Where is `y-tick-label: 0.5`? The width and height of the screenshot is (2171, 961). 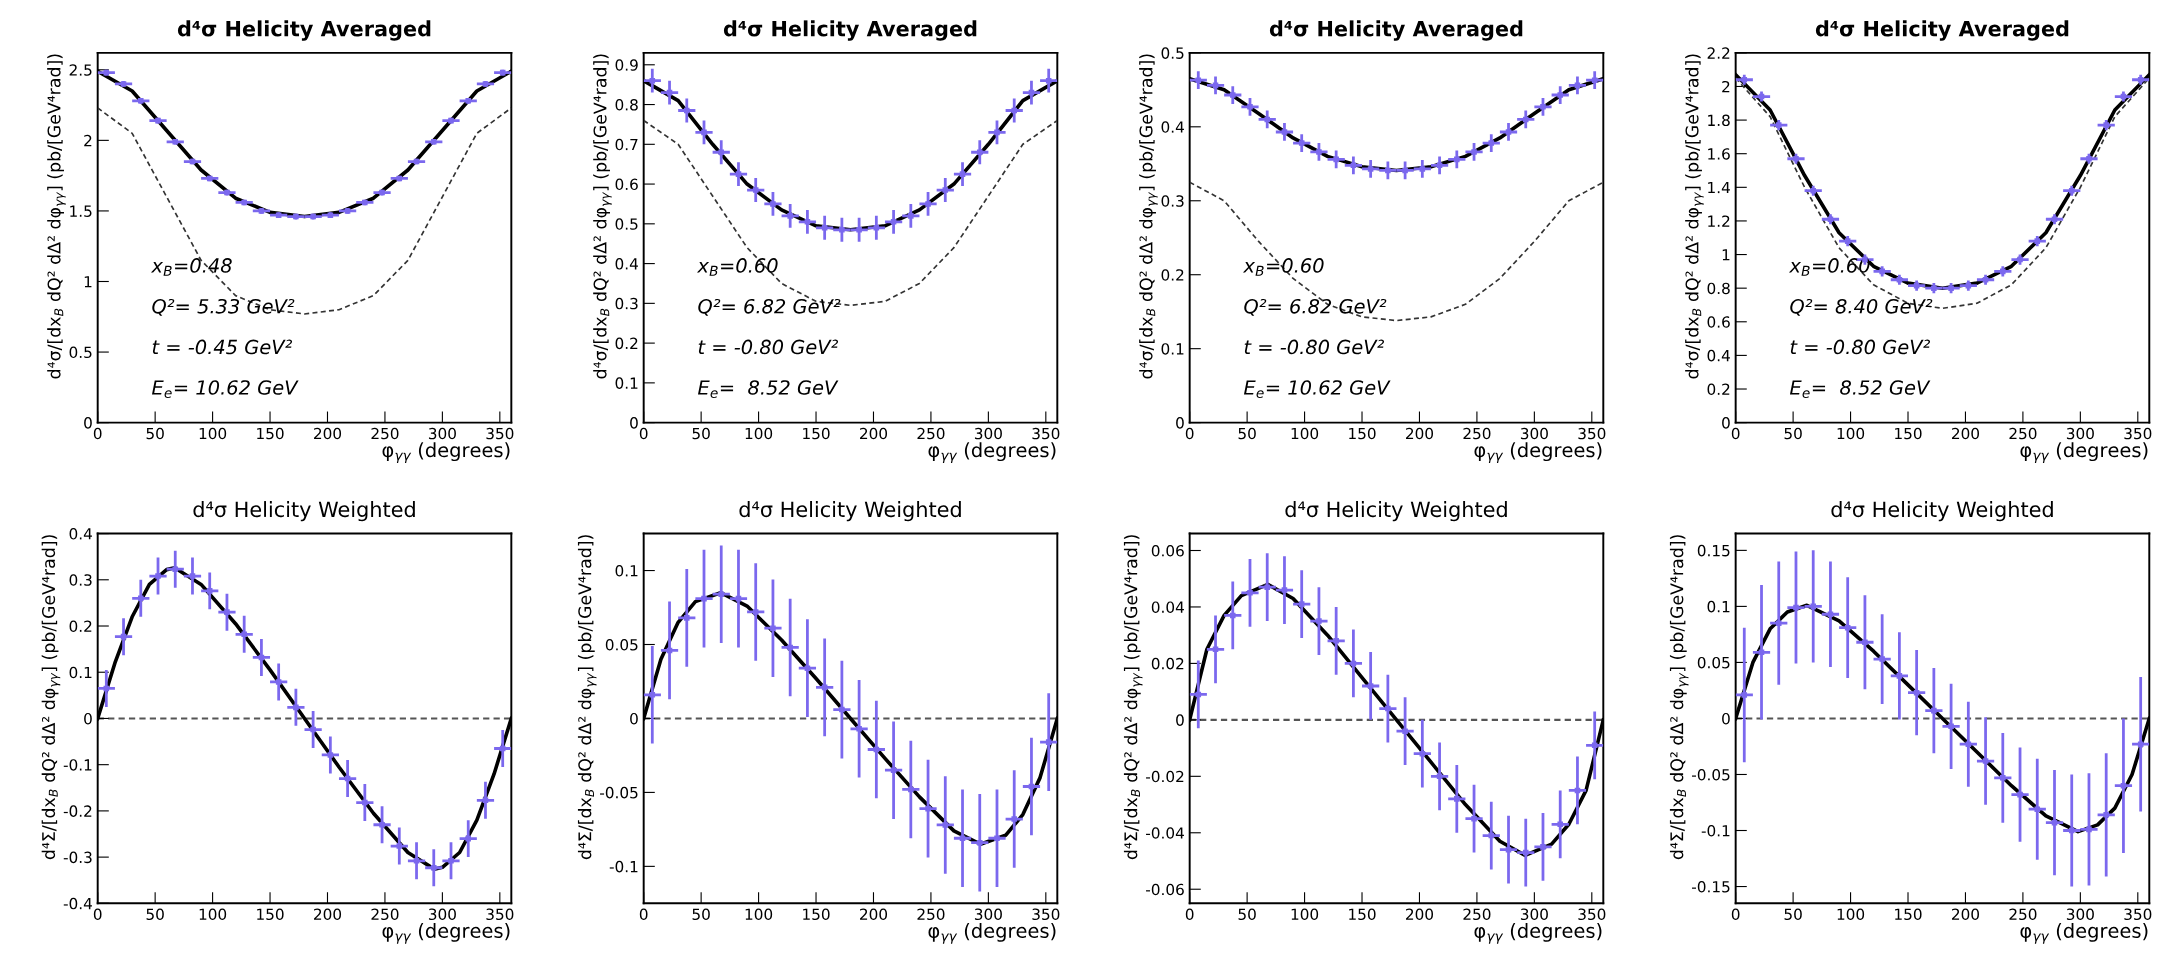
y-tick-label: 0.5 is located at coordinates (626, 224).